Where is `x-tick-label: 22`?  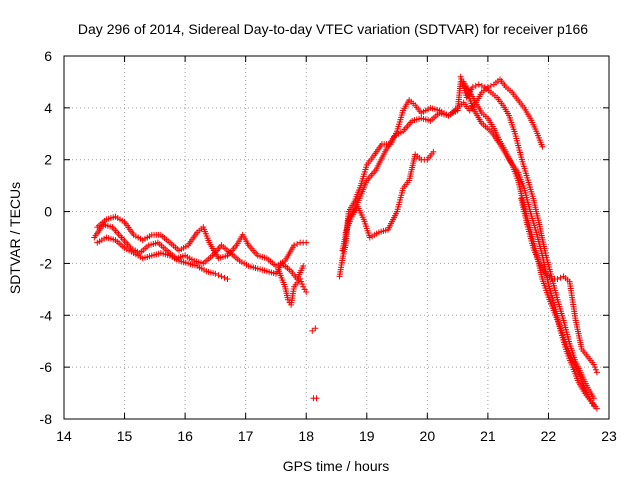
x-tick-label: 22 is located at coordinates (549, 436).